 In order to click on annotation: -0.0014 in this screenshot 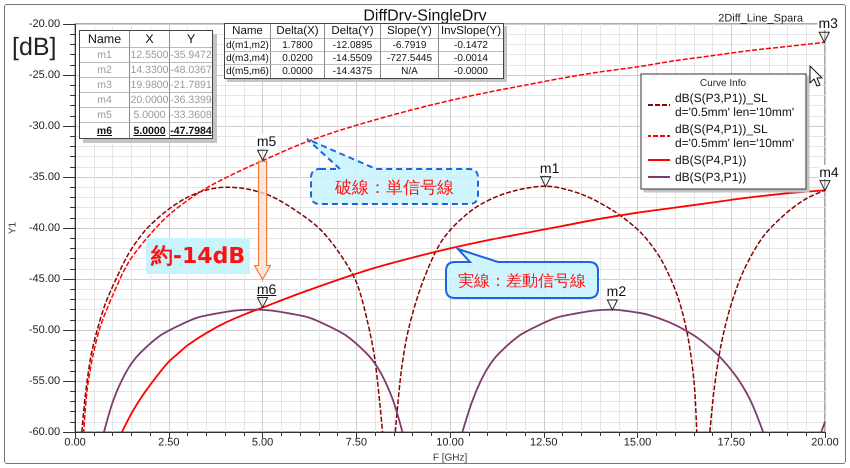, I will do `click(471, 58)`.